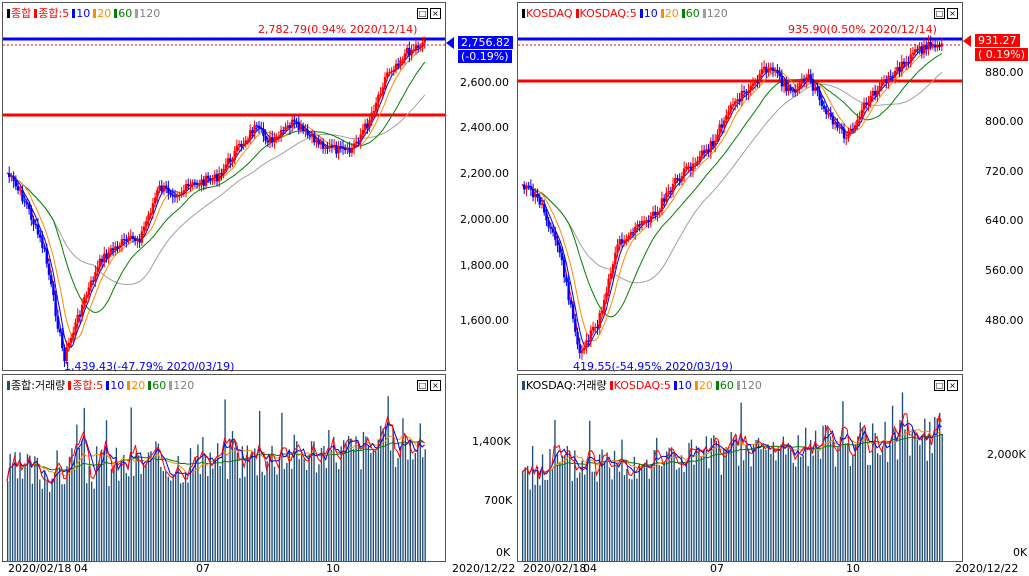 This screenshot has width=1029, height=576. I want to click on kosdaq-volume-pane: KOSDAQ:거래량 KOSDAQ:5 10 20 60 120 □ ×, so click(740, 468).